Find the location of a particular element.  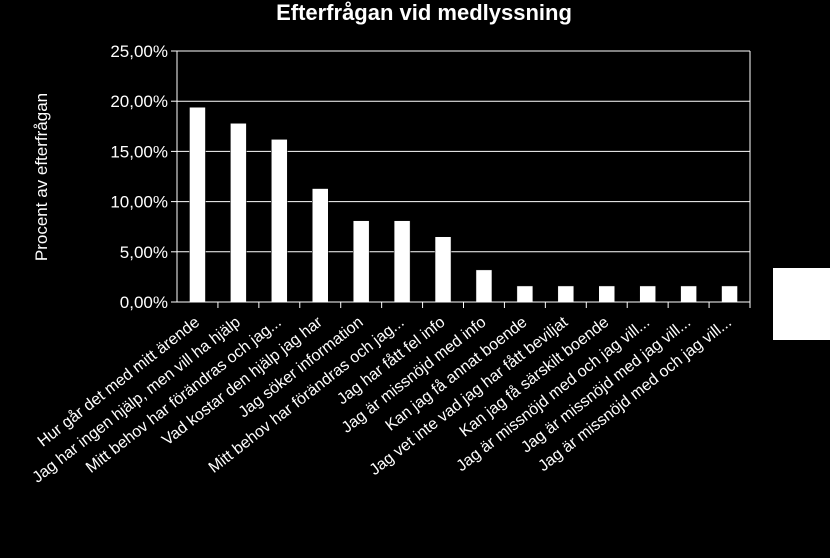

y-tick-label: 5,00% is located at coordinates (144, 252).